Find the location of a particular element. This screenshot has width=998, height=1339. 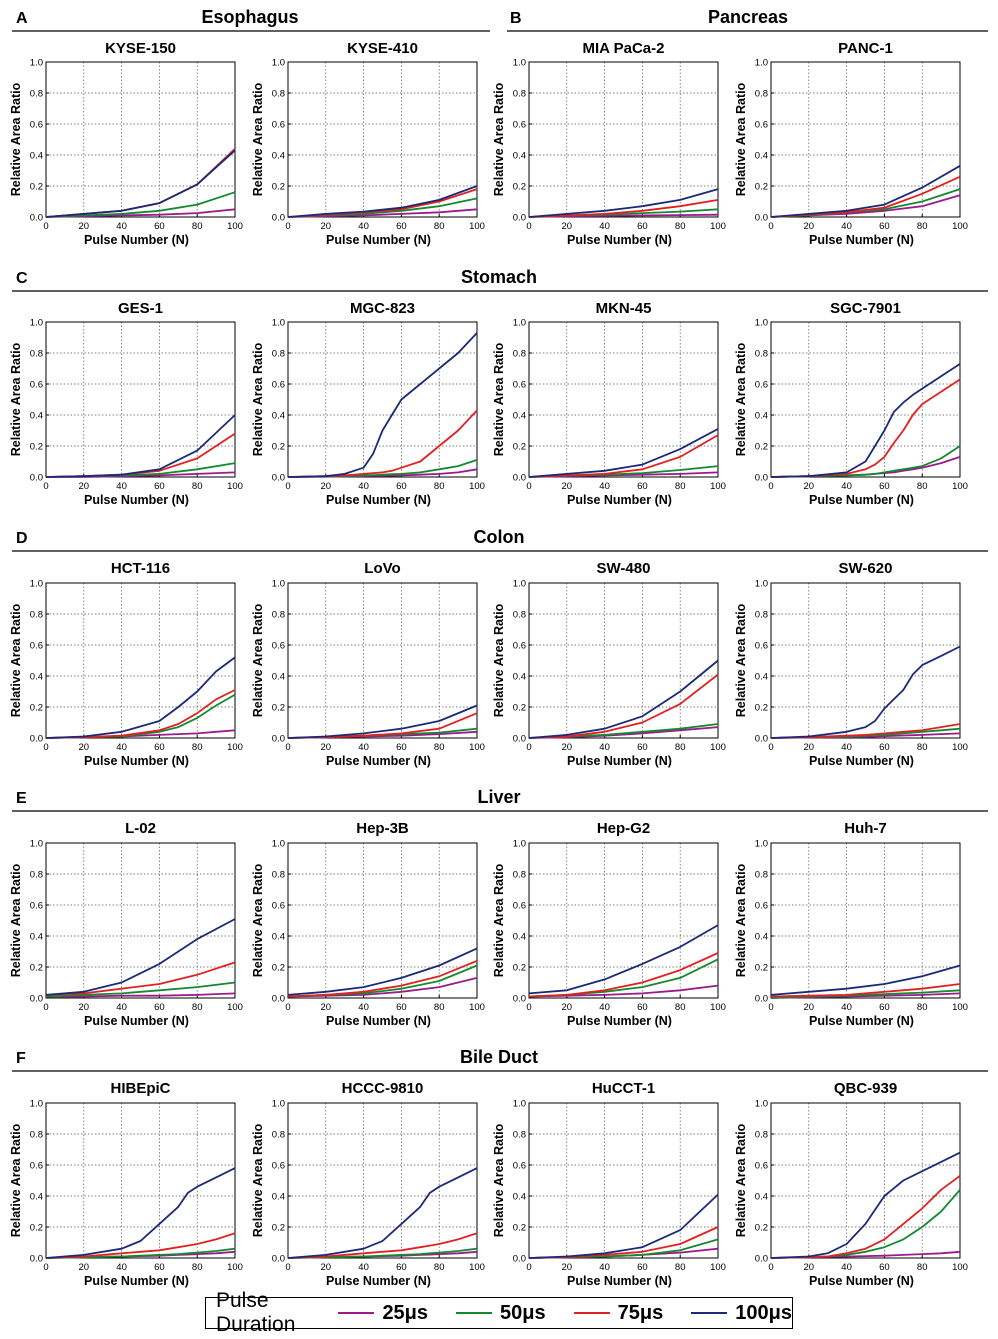

x-tick-label-hct-116: 100 is located at coordinates (235, 747).